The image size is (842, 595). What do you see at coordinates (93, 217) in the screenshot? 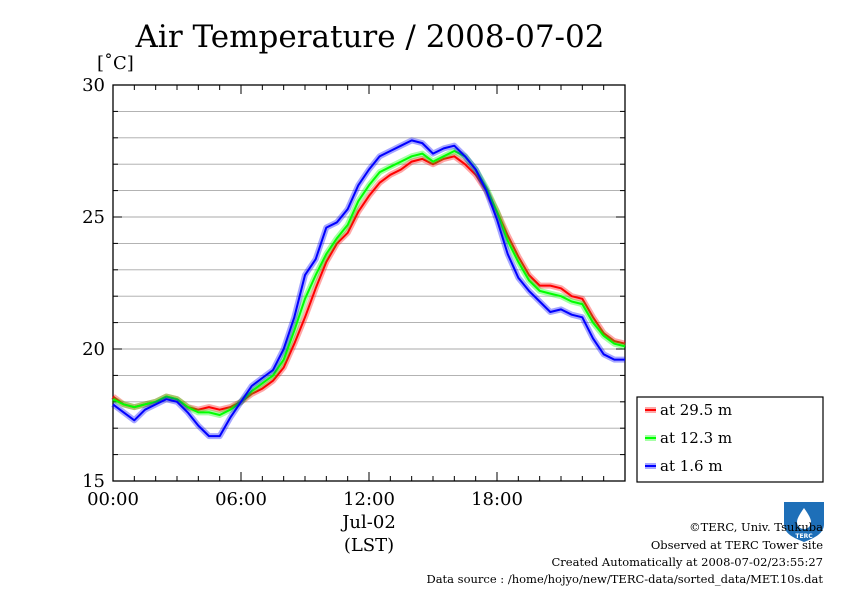
I see `y-tick-label: 25` at bounding box center [93, 217].